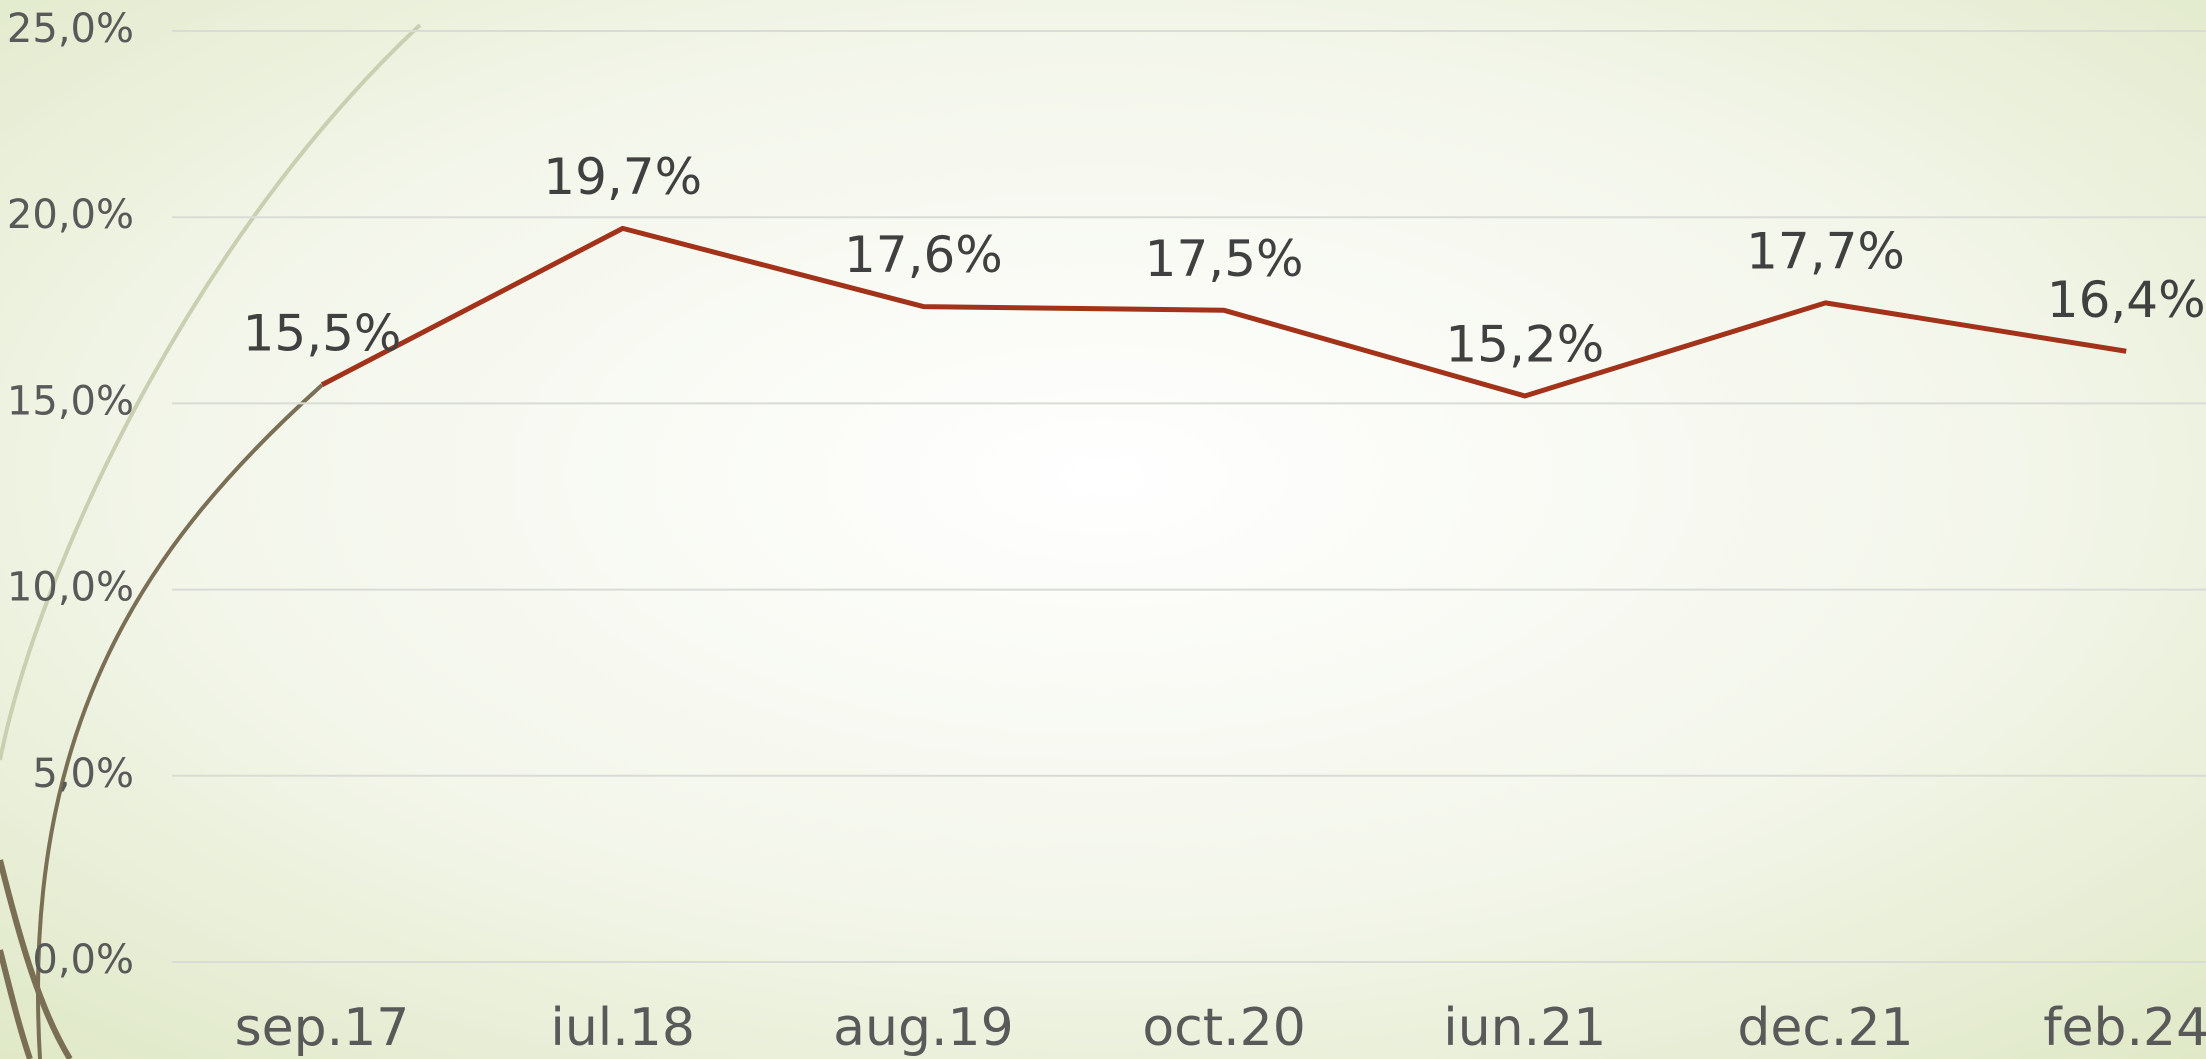  Describe the element at coordinates (622, 177) in the screenshot. I see `data-label: 19,7%` at that location.